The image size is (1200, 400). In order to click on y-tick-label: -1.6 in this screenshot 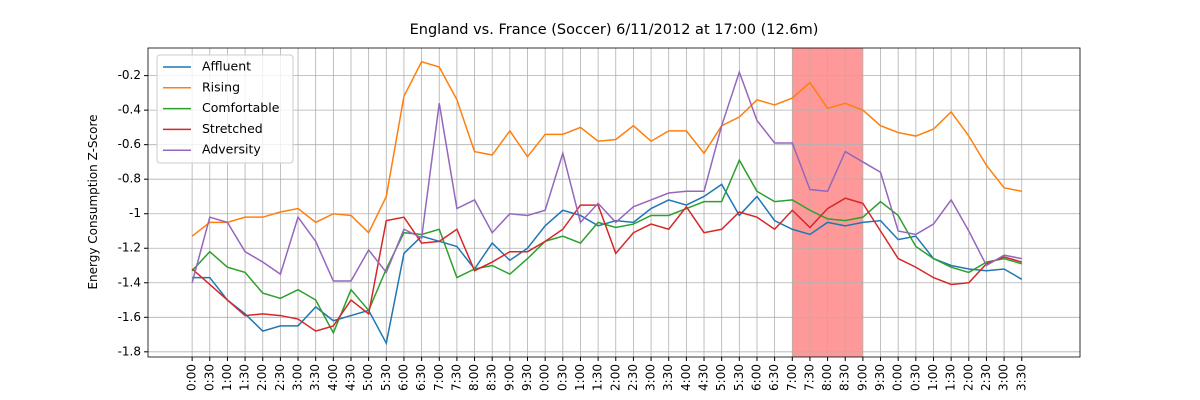, I will do `click(129, 317)`.